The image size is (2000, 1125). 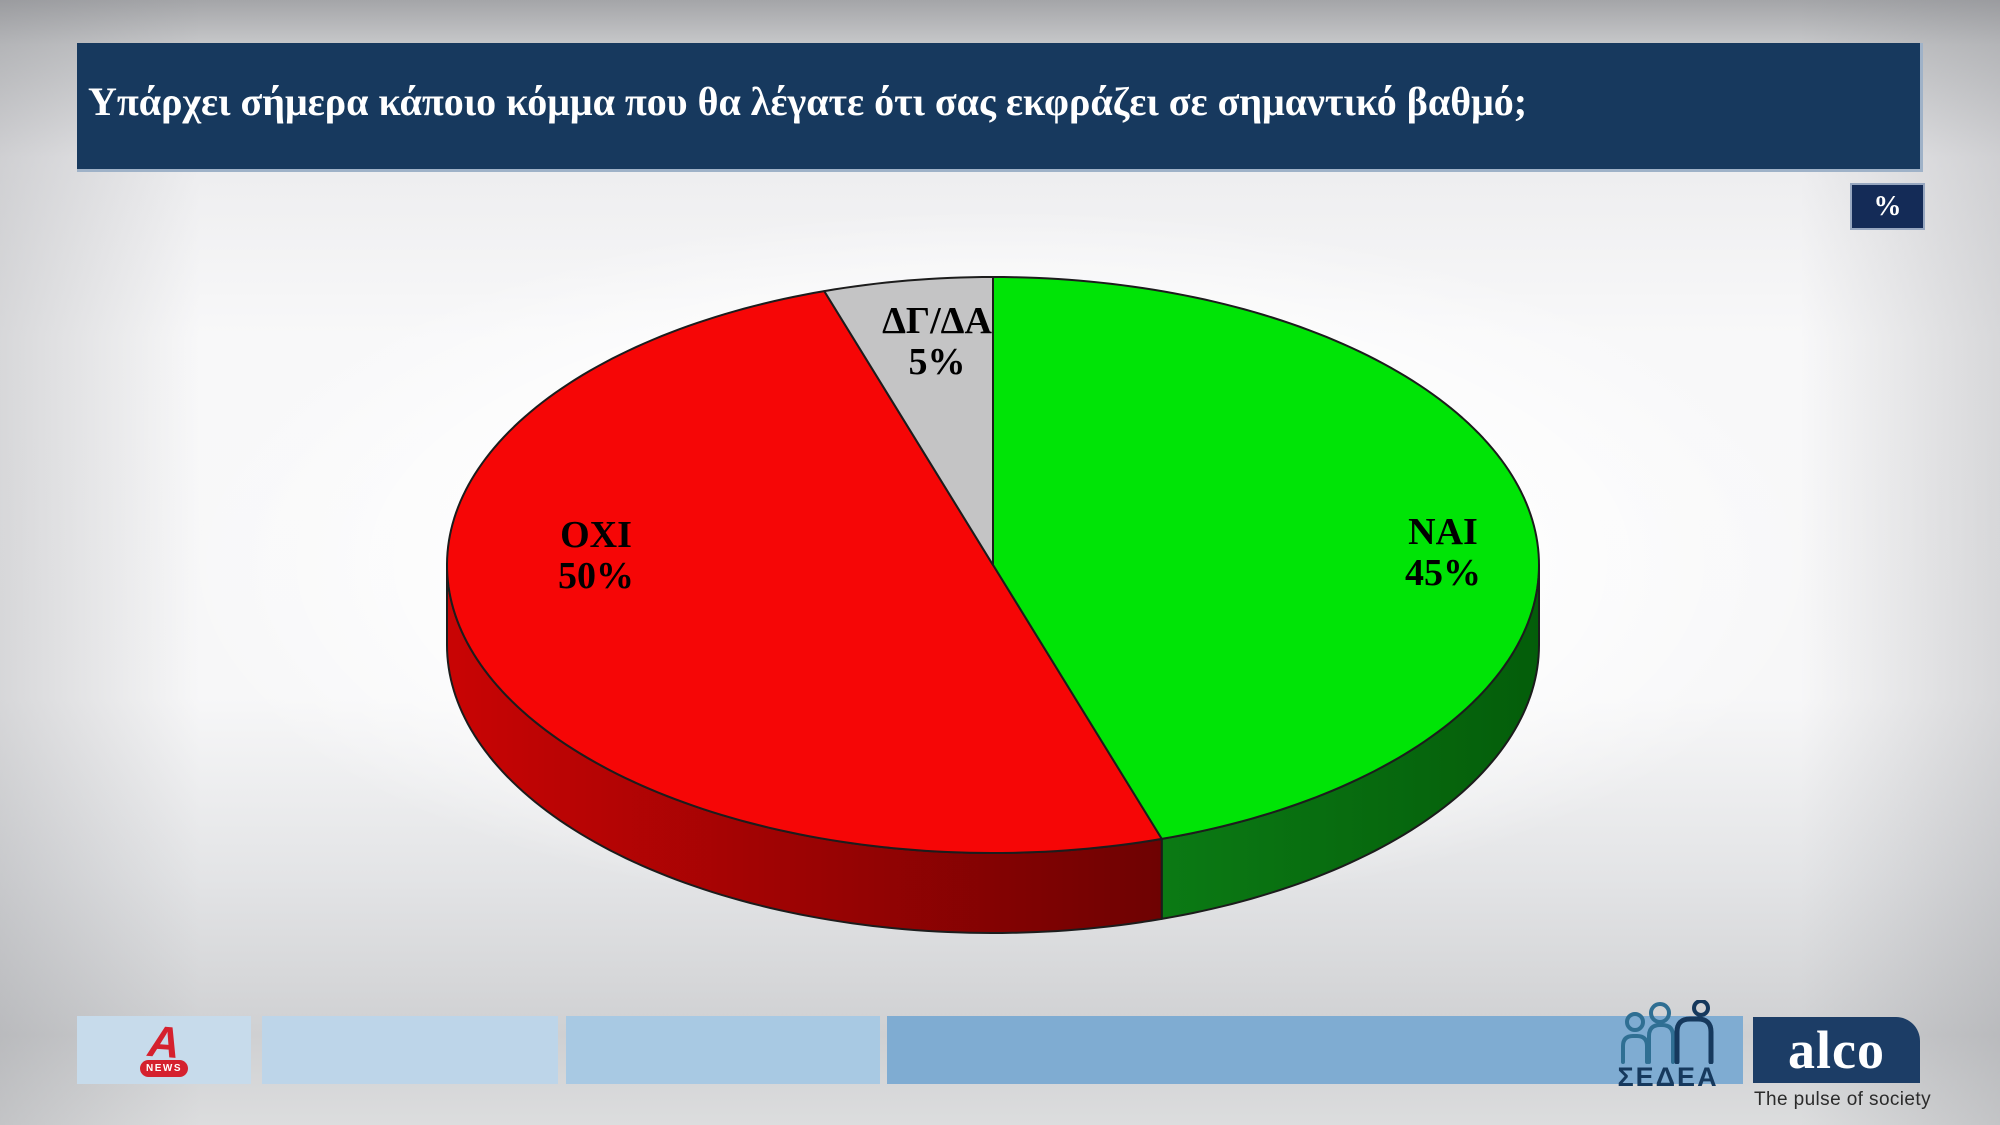 I want to click on alco-logo: alco, so click(x=1836, y=1050).